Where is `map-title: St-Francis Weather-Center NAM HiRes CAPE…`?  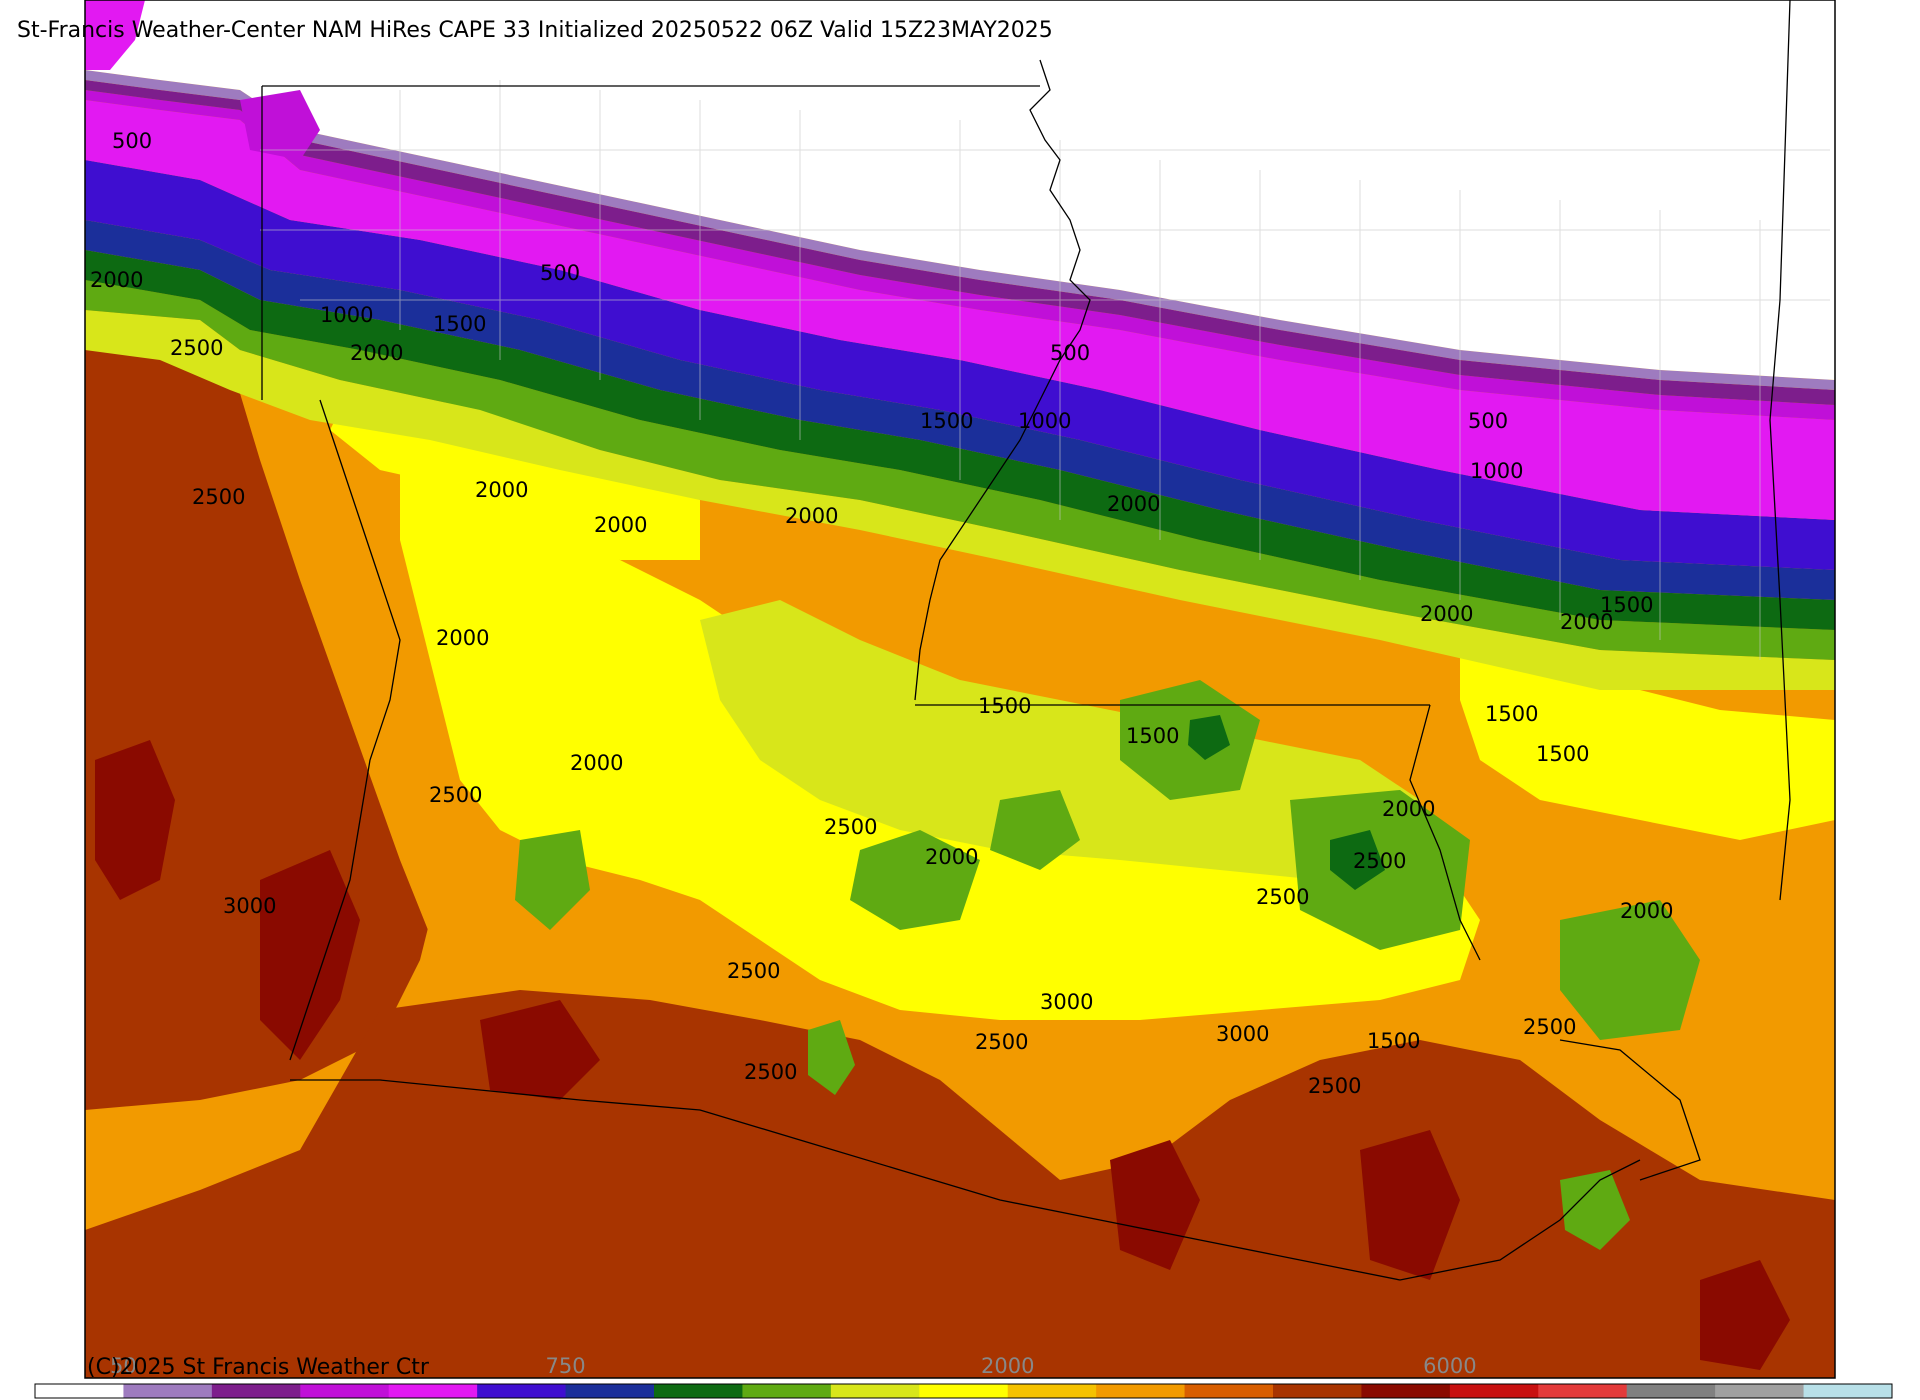
map-title: St-Francis Weather-Center NAM HiRes CAPE… is located at coordinates (535, 30).